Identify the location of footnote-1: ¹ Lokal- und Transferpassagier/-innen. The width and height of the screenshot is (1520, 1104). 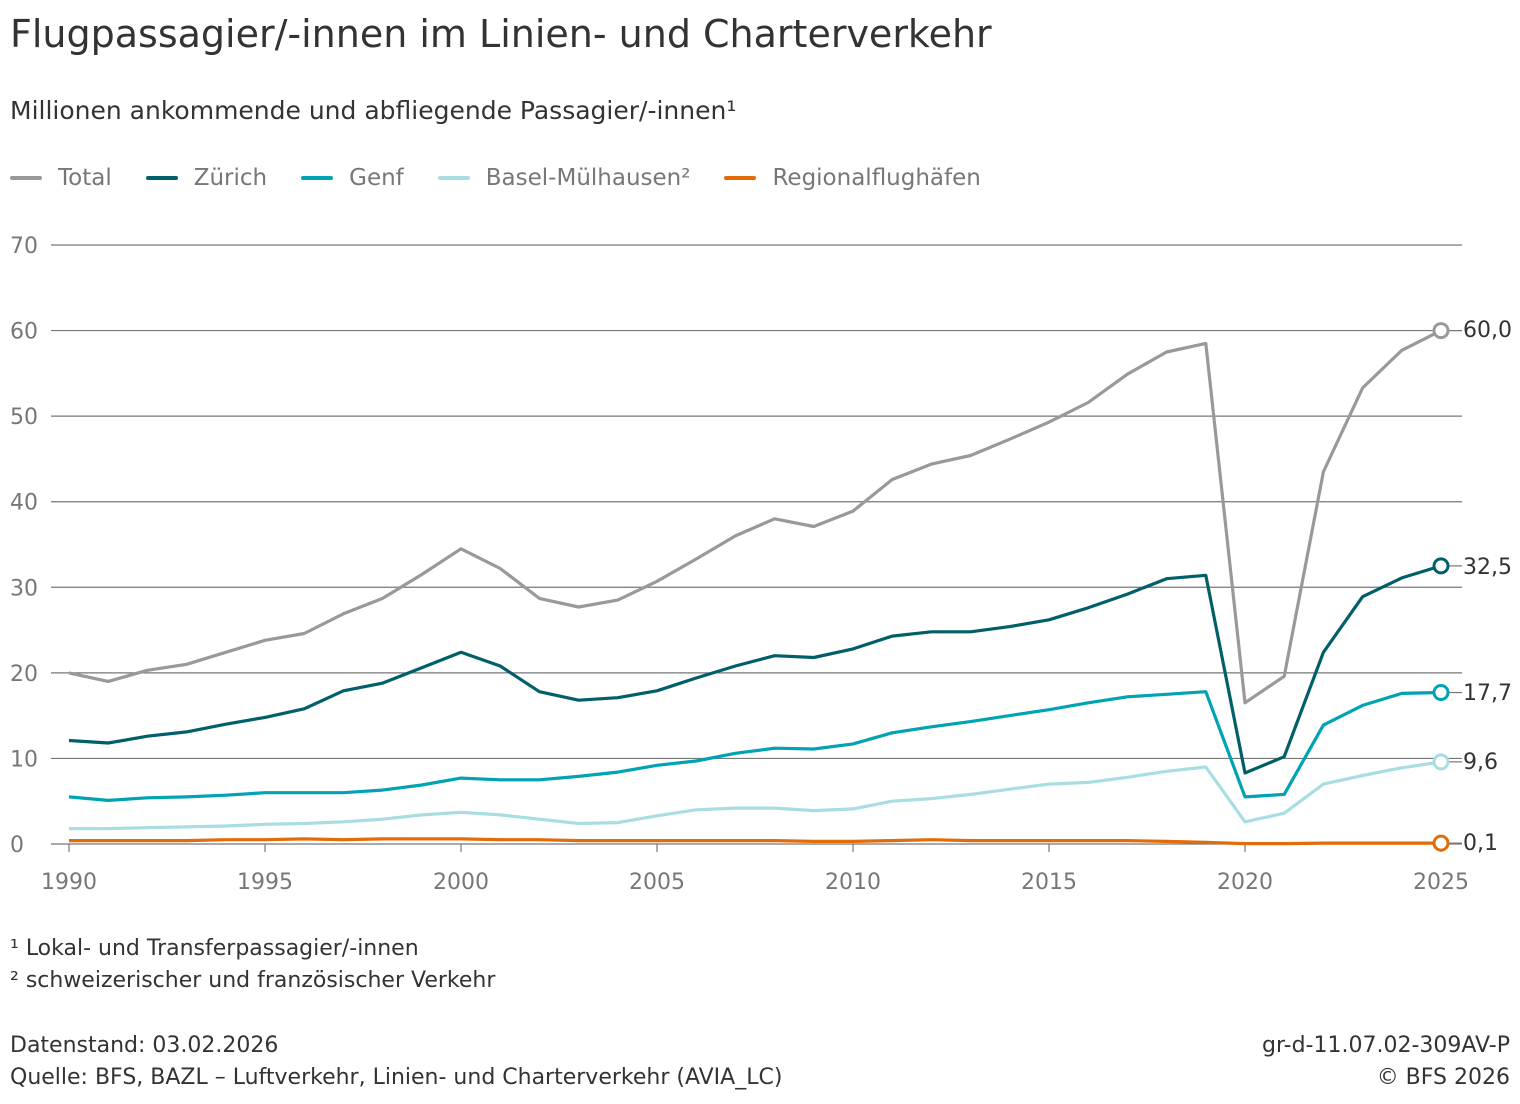
(214, 948).